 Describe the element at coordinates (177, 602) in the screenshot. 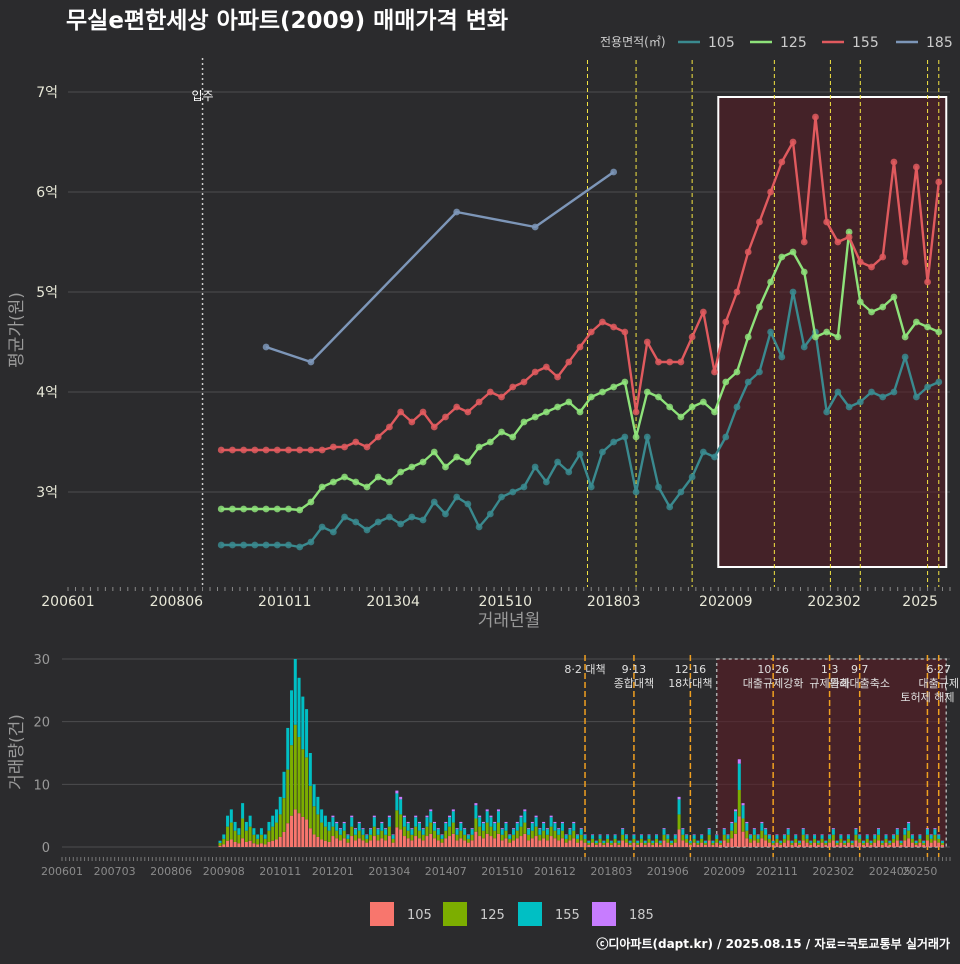

I see `x-tick-label: 200806` at that location.